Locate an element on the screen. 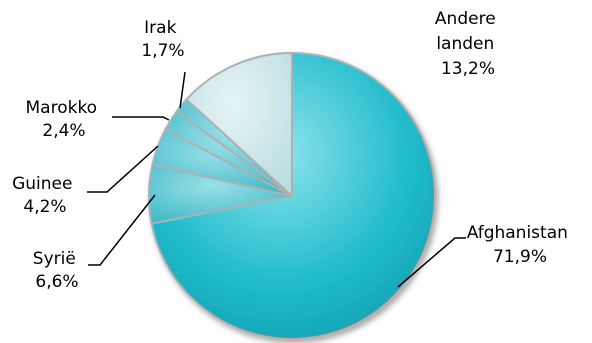 This screenshot has width=592, height=343. label-marokko-value: 2,4% is located at coordinates (63, 131).